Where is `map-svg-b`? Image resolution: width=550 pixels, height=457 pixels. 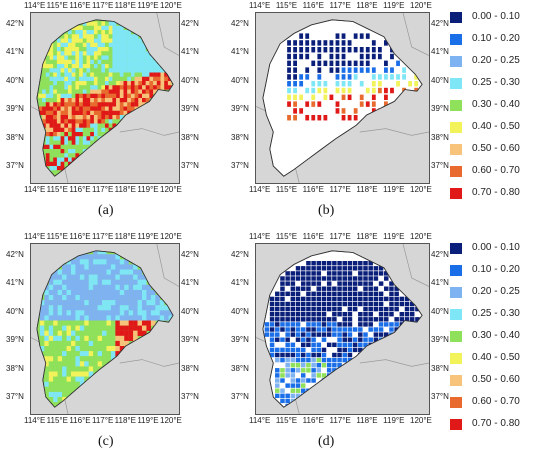
map-svg-b is located at coordinates (342, 98).